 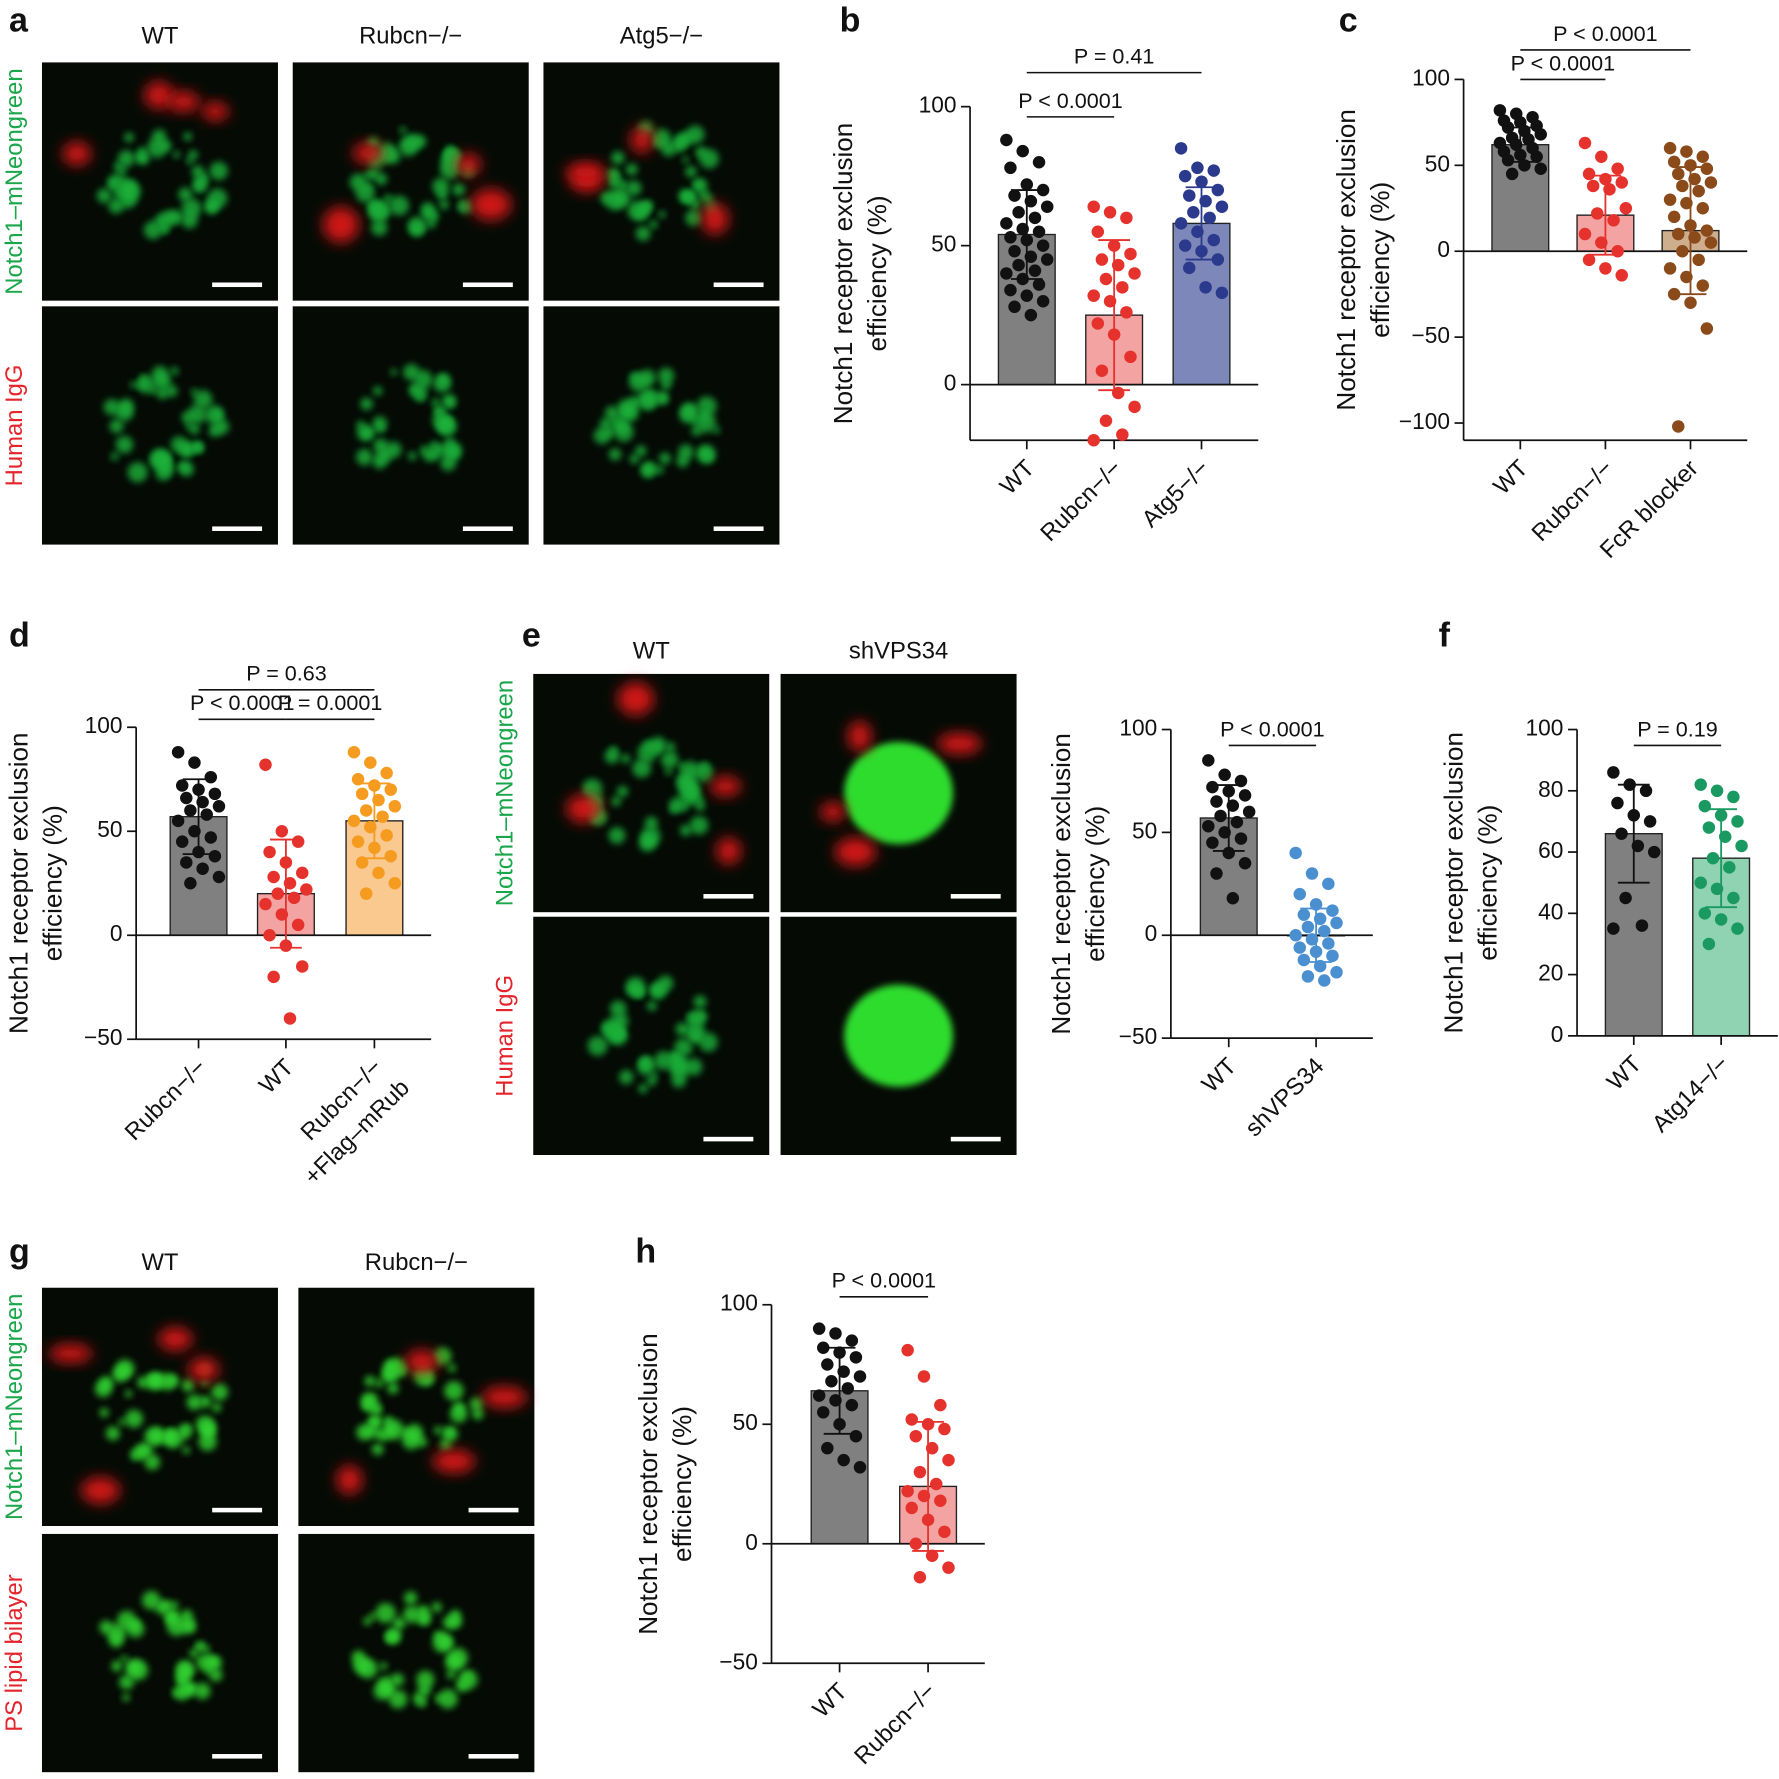 What do you see at coordinates (1690, 231) in the screenshot?
I see `error-bar` at bounding box center [1690, 231].